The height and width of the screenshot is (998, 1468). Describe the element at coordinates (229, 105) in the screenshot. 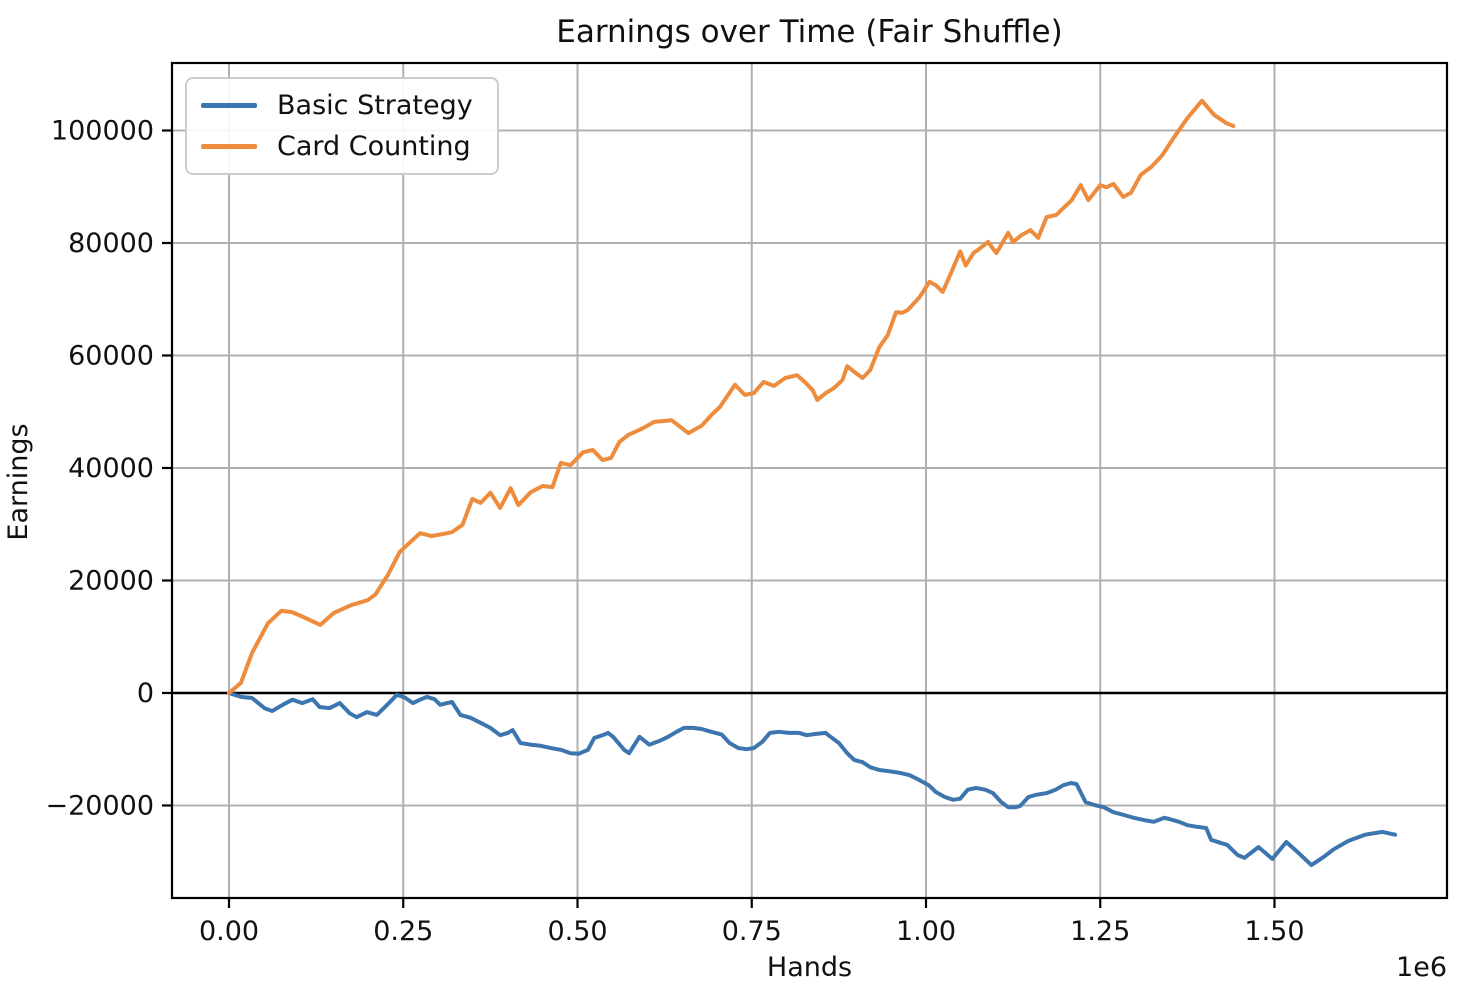

I see `legend-line-swatch-basic-strategy` at that location.